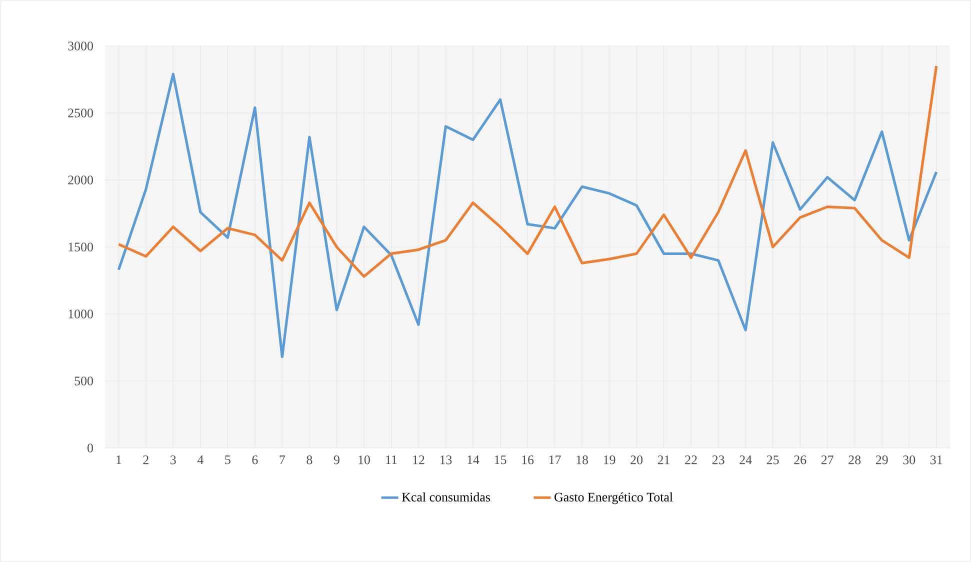 The image size is (971, 562). I want to click on y-tick-label: 1000, so click(80, 314).